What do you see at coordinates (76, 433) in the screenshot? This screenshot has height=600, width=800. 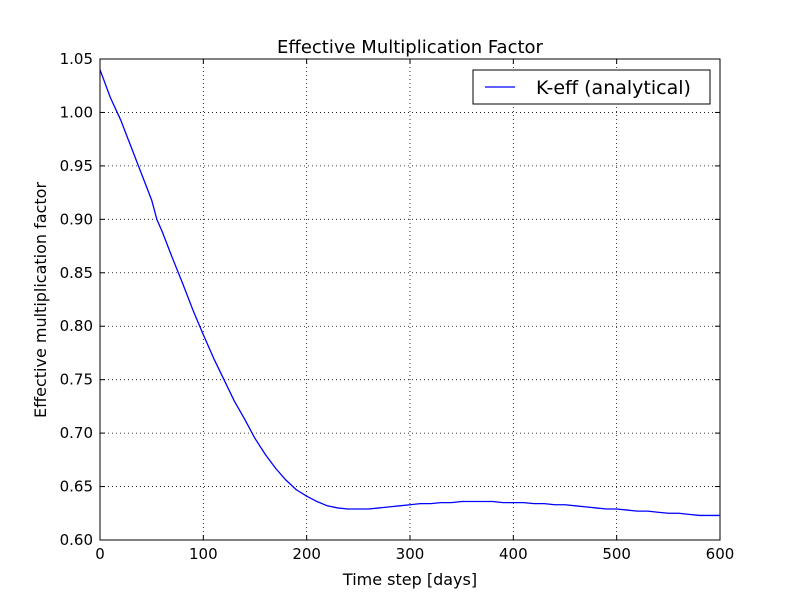 I see `y-tick-label: 0.70` at bounding box center [76, 433].